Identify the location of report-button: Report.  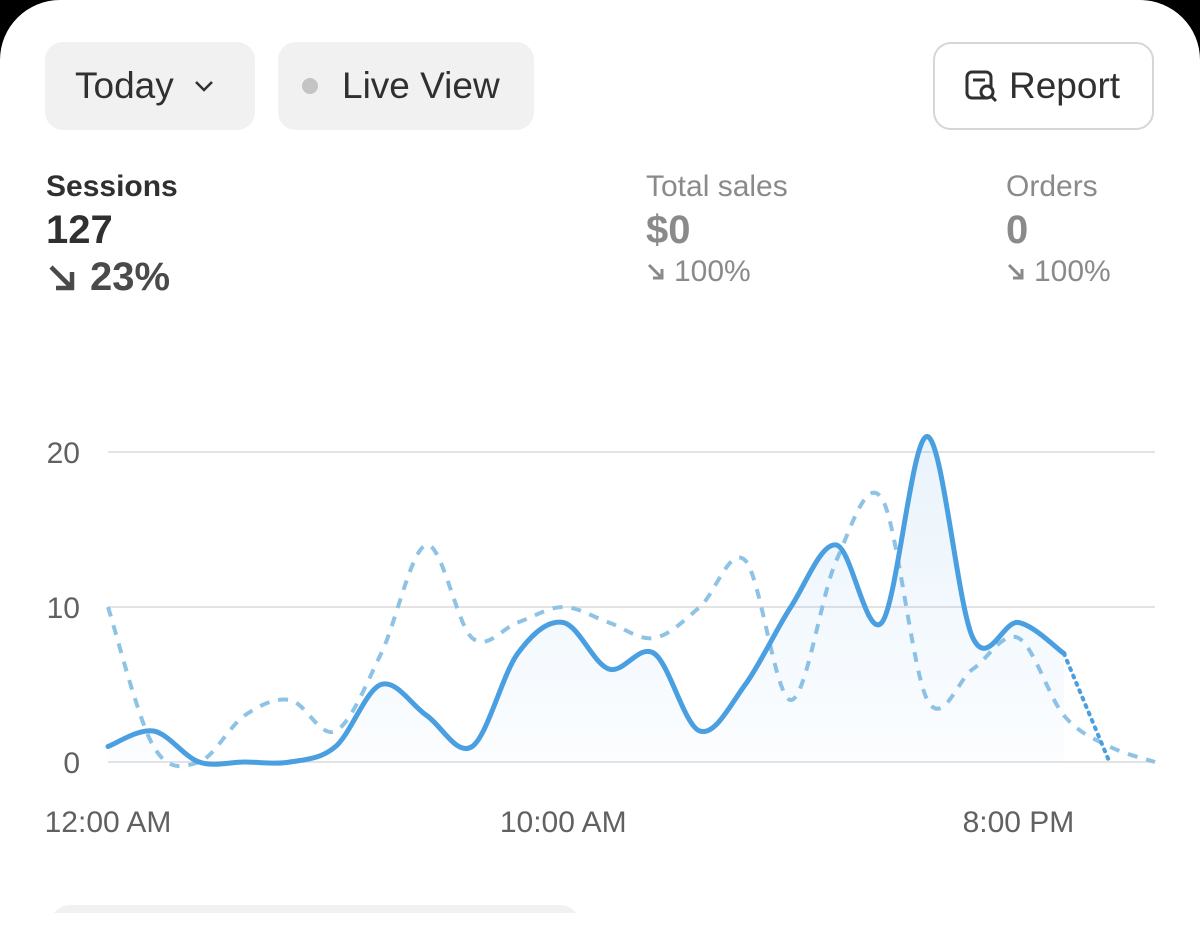
(1043, 86).